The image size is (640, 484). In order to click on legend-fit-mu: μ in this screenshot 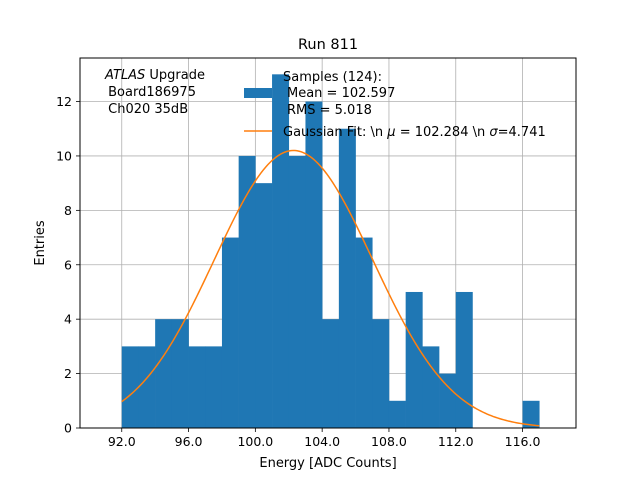, I will do `click(390, 132)`.